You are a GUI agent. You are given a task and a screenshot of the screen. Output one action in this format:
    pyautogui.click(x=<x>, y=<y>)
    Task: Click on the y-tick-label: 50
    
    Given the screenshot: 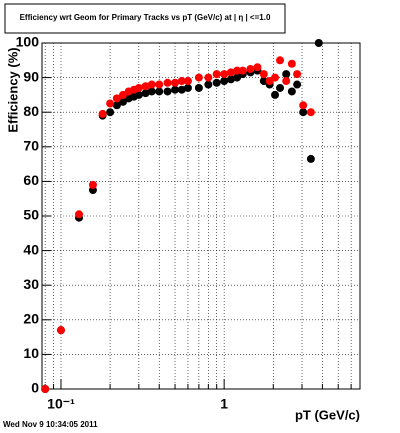 What is the action you would take?
    pyautogui.click(x=31, y=215)
    